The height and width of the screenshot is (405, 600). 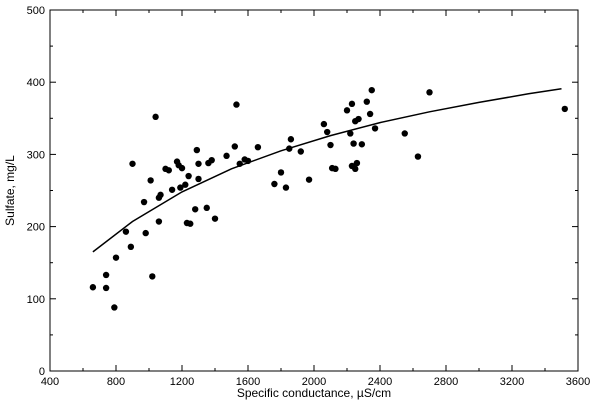 I want to click on x-tick-label: 2400, so click(x=380, y=382).